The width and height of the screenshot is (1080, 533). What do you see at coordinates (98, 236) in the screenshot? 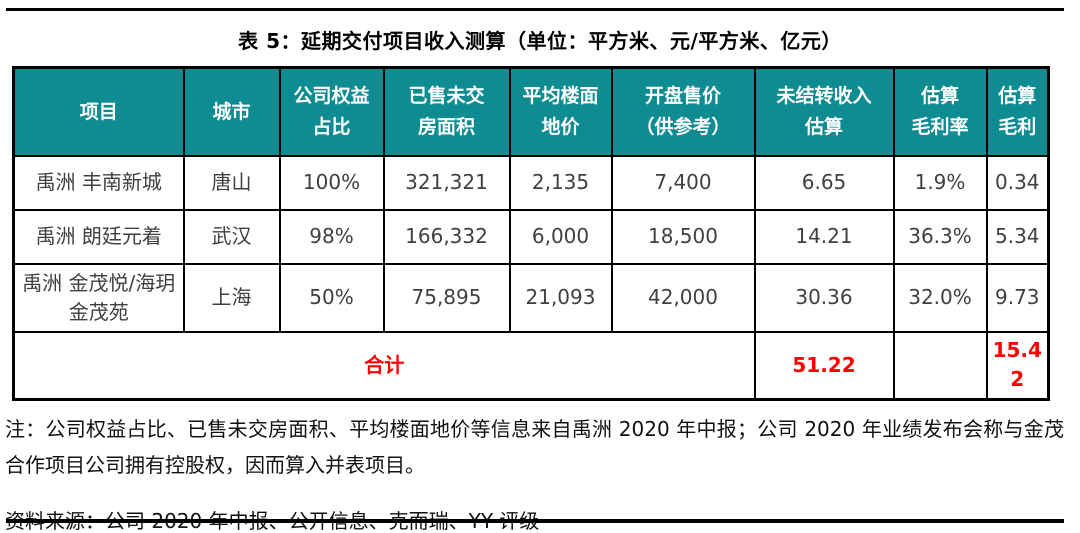
I see `cell-project: 禹洲 朗廷元着` at bounding box center [98, 236].